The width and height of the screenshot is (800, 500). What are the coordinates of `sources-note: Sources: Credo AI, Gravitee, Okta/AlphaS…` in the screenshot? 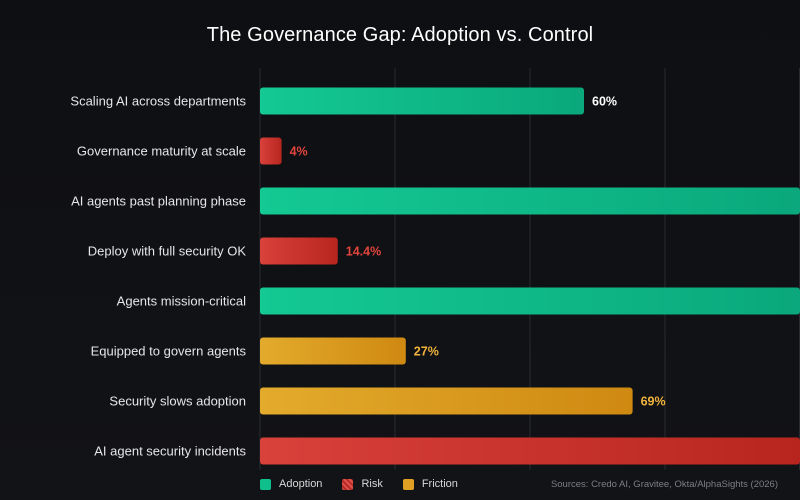 It's located at (664, 484).